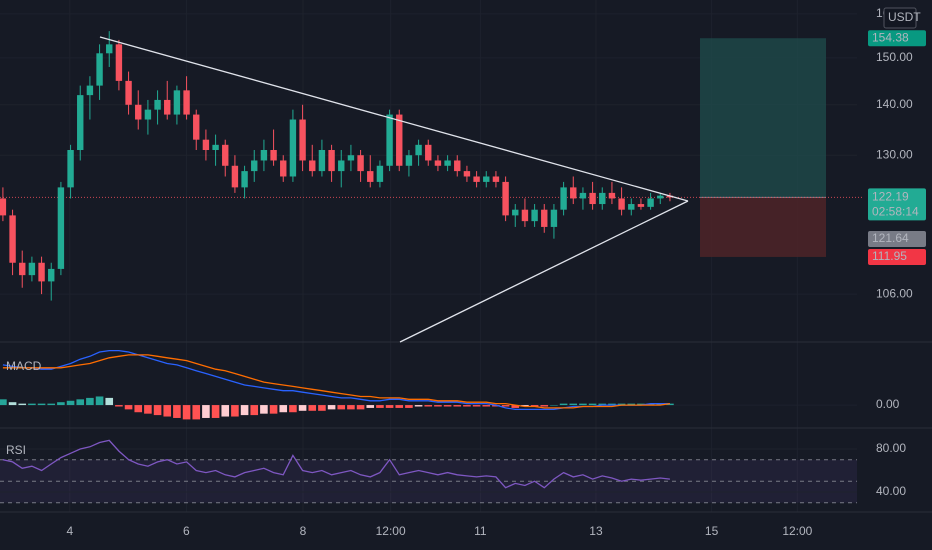 Image resolution: width=932 pixels, height=550 pixels. What do you see at coordinates (69, 531) in the screenshot?
I see `x-tick-label: 4` at bounding box center [69, 531].